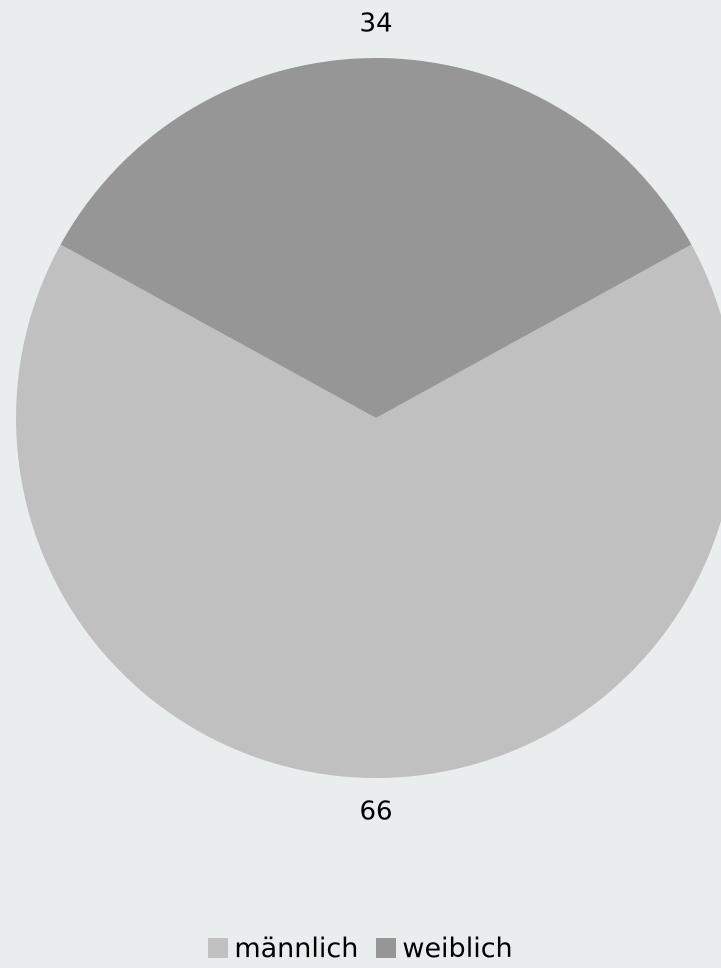 The height and width of the screenshot is (968, 721). What do you see at coordinates (375, 24) in the screenshot?
I see `data-label-weiblich: 34` at bounding box center [375, 24].